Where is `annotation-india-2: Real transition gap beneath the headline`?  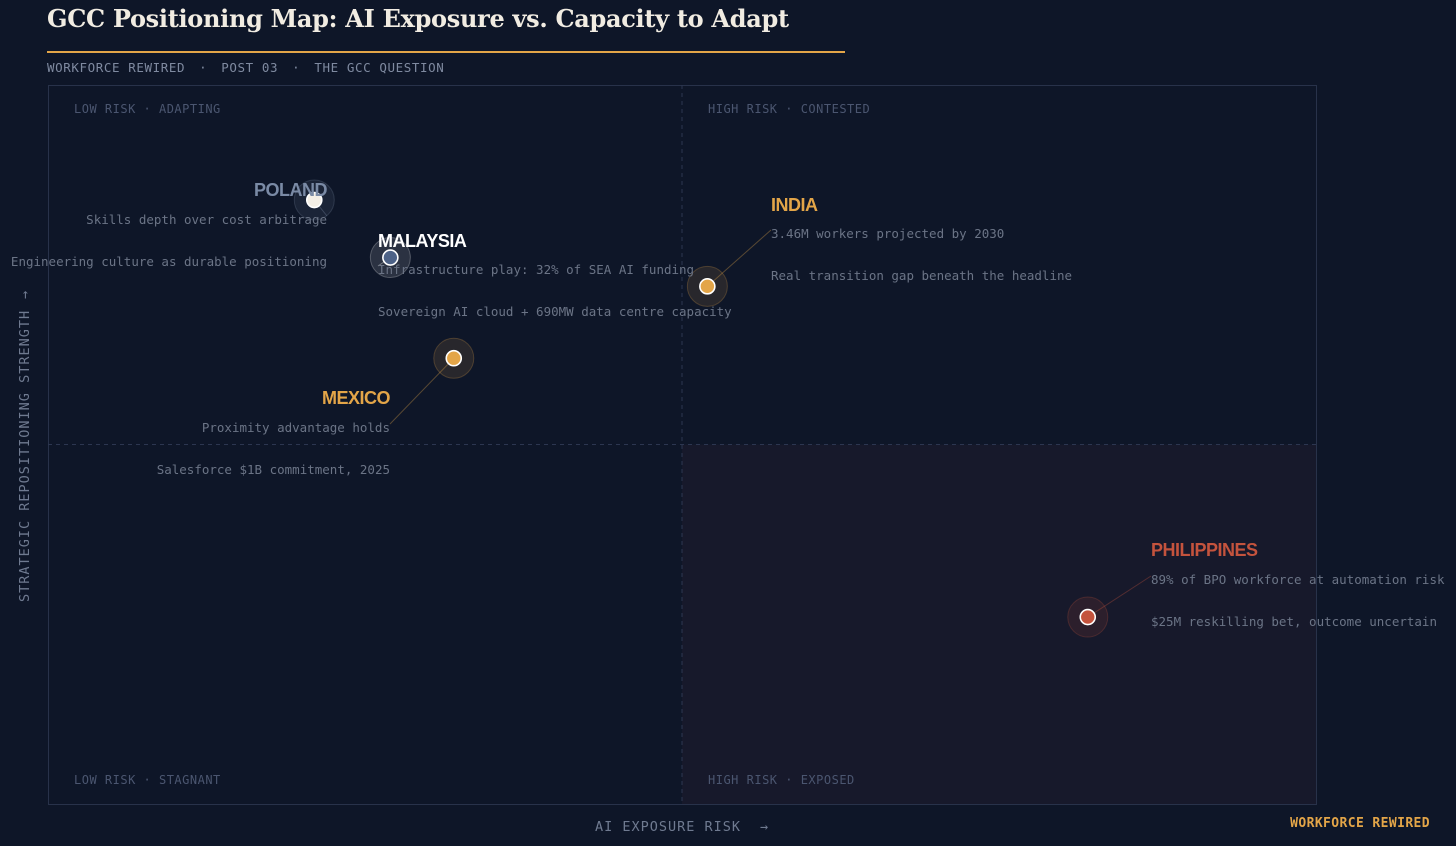 annotation-india-2: Real transition gap beneath the headline is located at coordinates (921, 275).